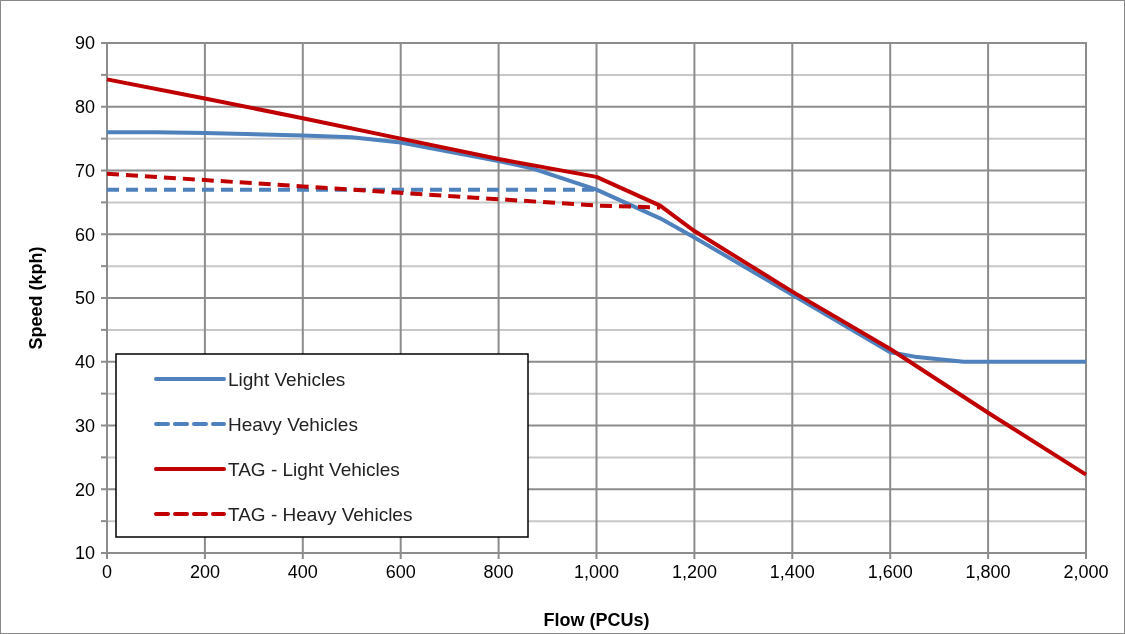  What do you see at coordinates (498, 572) in the screenshot?
I see `x-tick-label: 800` at bounding box center [498, 572].